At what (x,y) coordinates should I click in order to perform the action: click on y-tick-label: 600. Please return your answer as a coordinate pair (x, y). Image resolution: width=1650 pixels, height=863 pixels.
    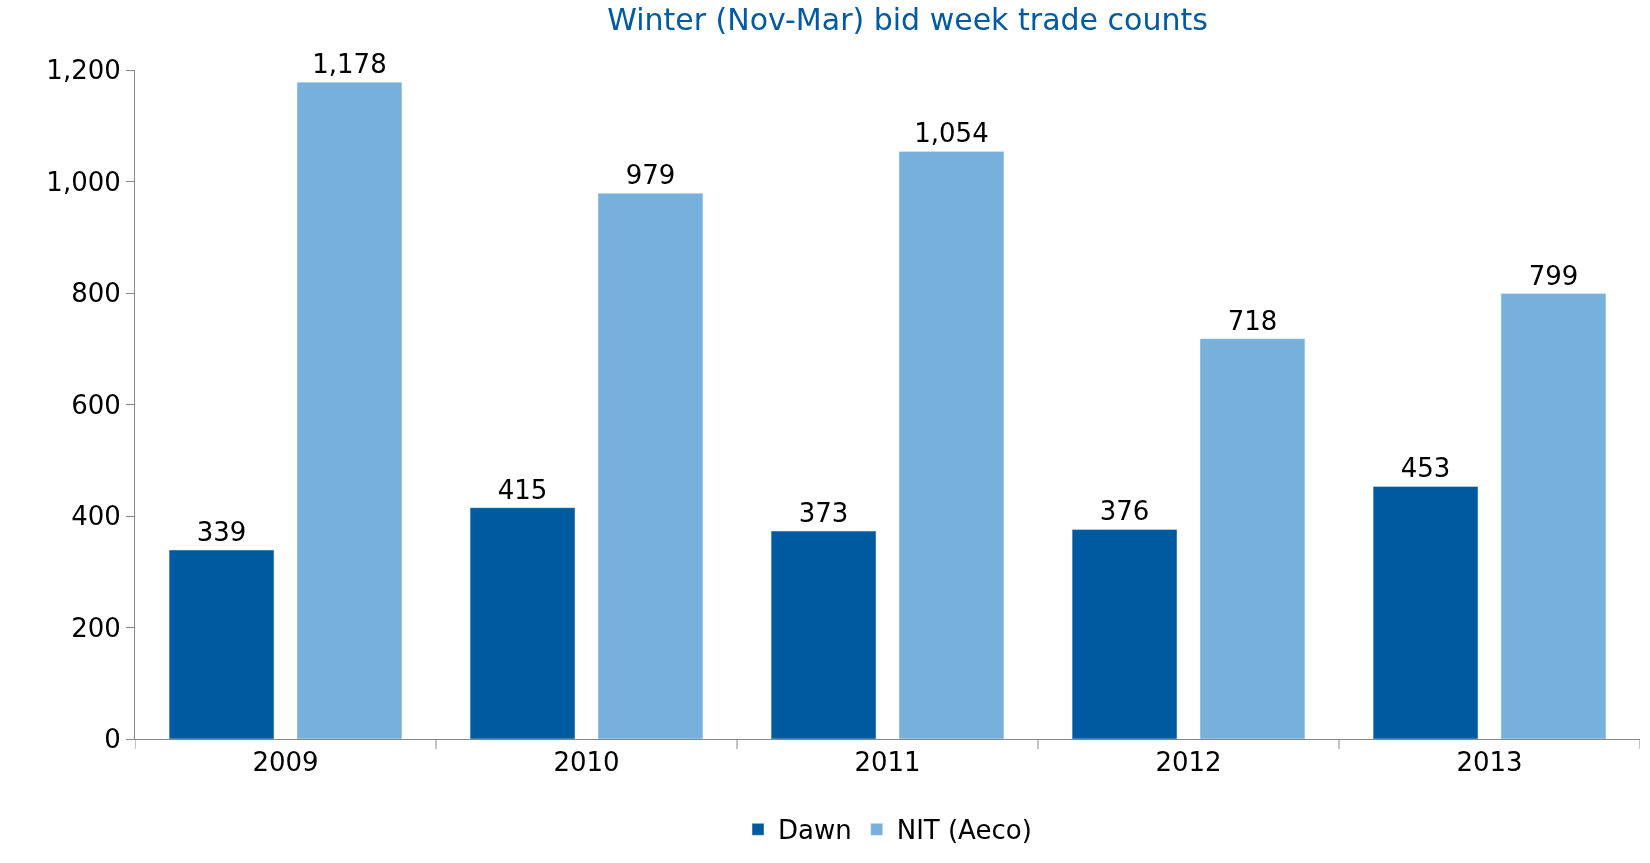
    Looking at the image, I should click on (96, 404).